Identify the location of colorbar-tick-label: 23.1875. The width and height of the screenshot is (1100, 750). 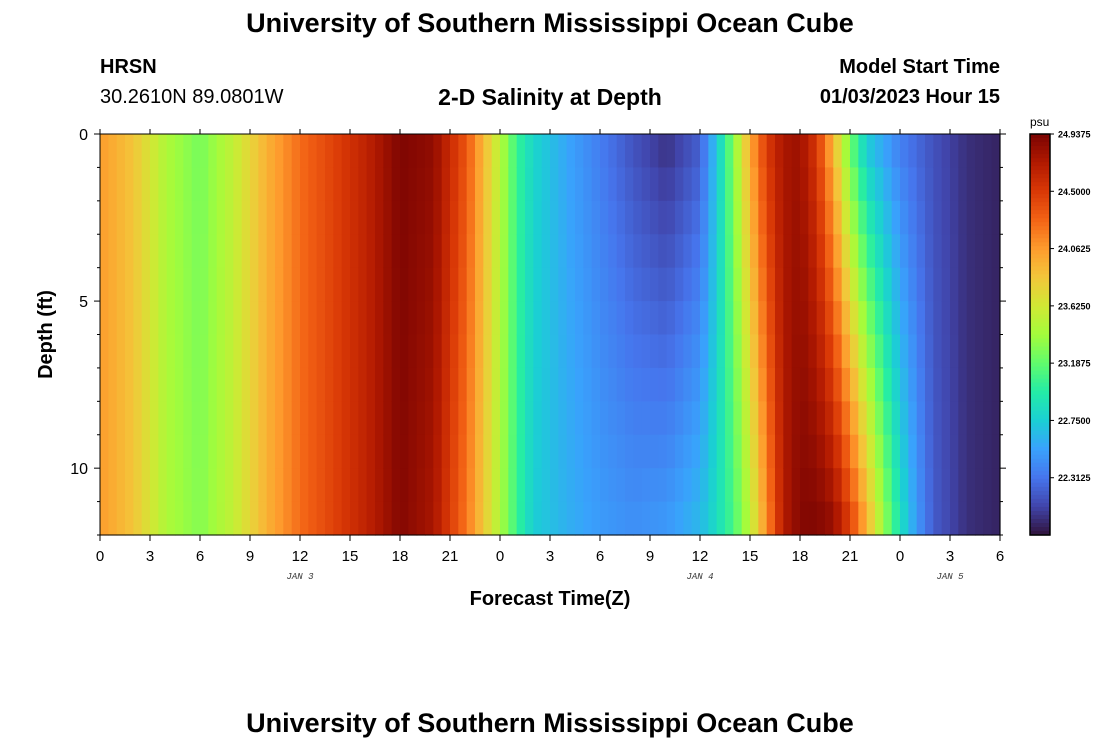
(1074, 364).